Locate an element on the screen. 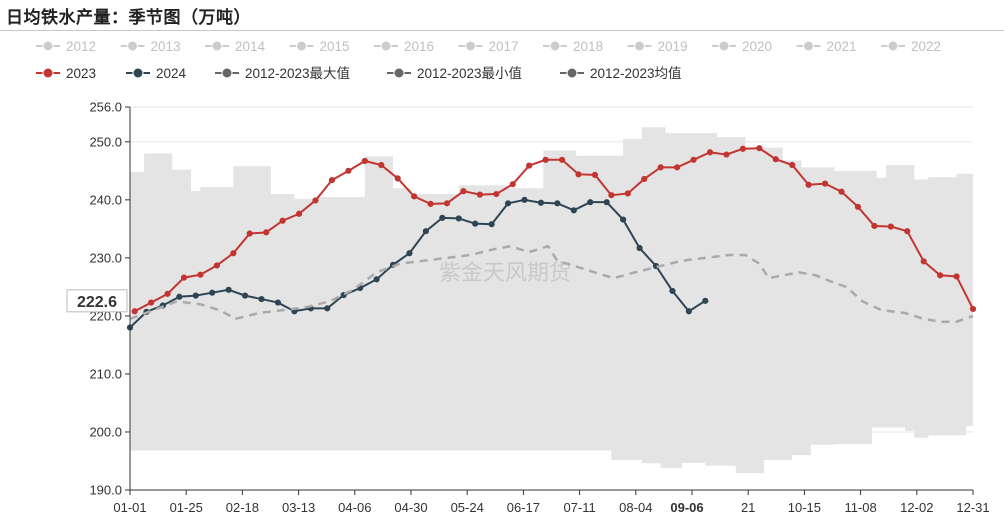  watermark: 紫金天风期货 is located at coordinates (505, 272).